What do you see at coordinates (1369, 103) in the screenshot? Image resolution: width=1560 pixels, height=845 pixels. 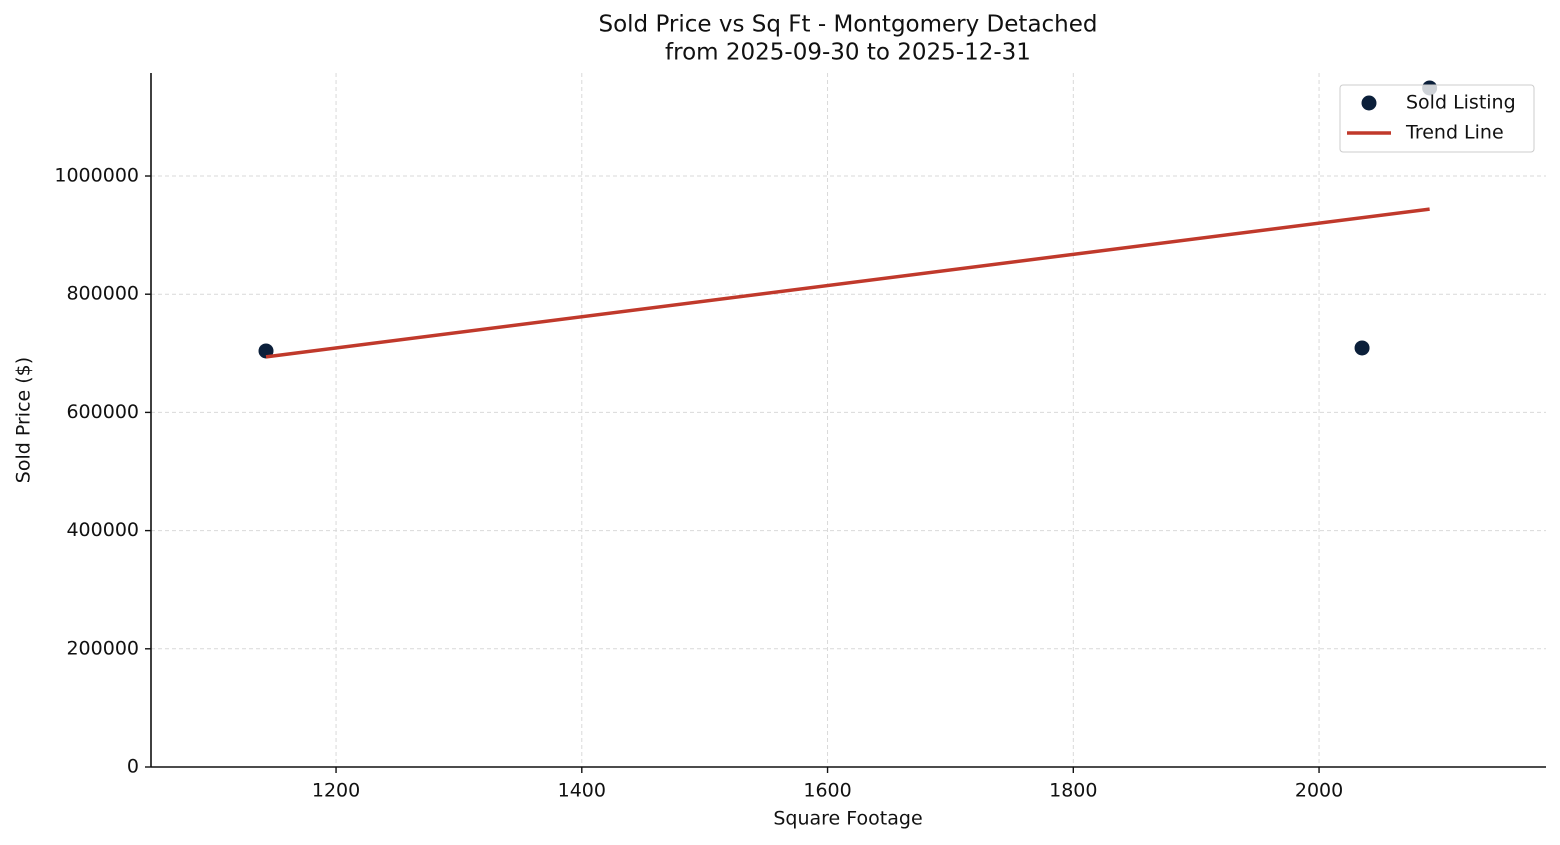 I see `legend-marker` at bounding box center [1369, 103].